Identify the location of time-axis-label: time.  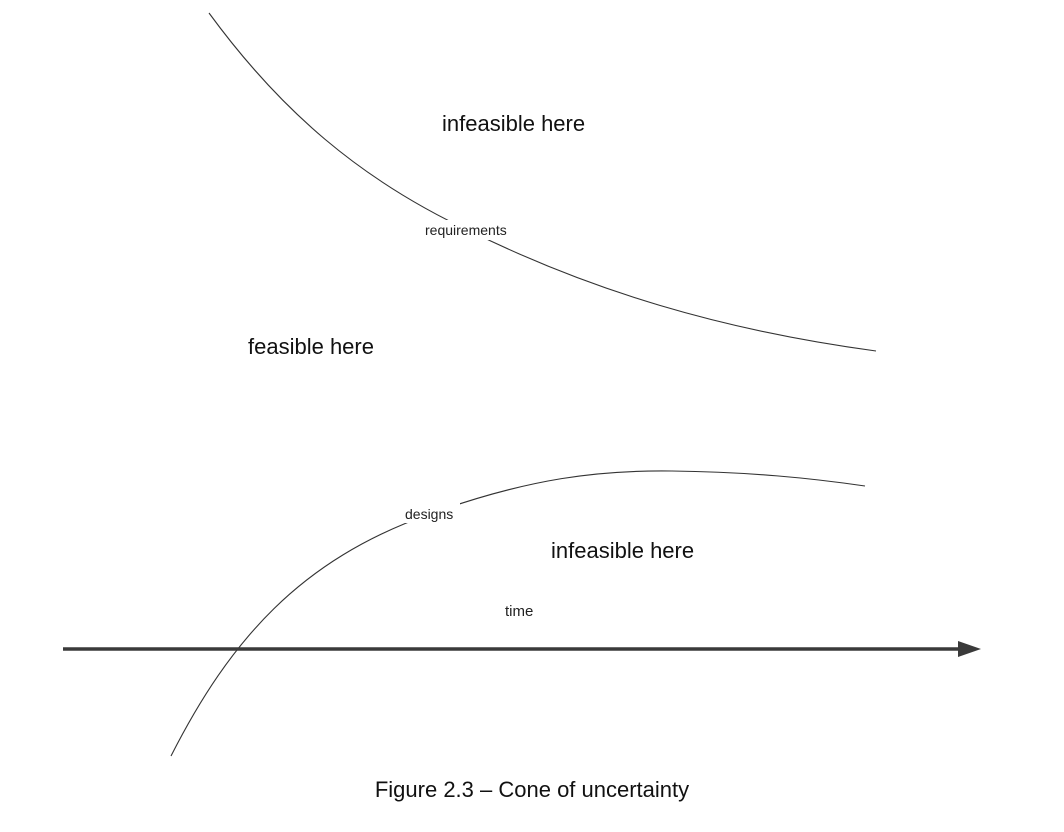
(519, 611).